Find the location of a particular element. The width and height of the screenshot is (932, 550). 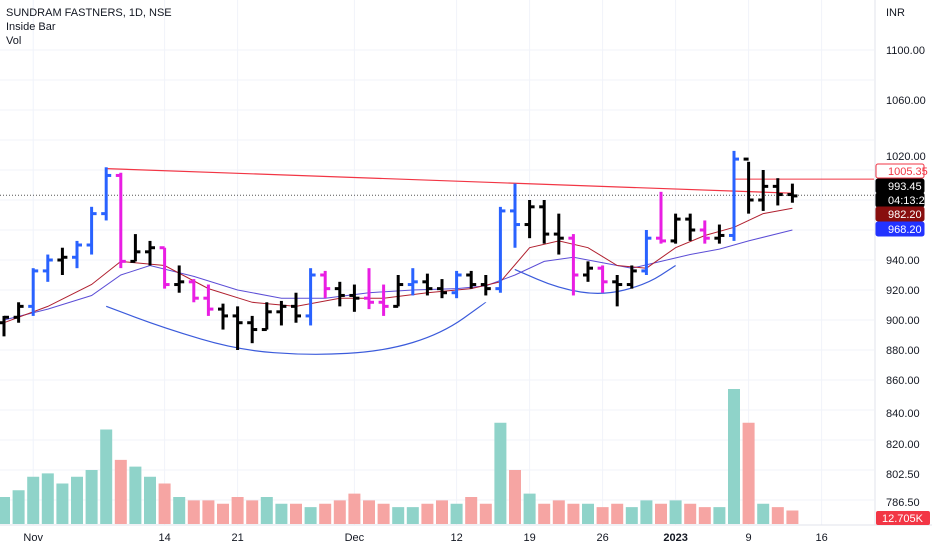

price-tag: 04:13:29 is located at coordinates (903, 200).